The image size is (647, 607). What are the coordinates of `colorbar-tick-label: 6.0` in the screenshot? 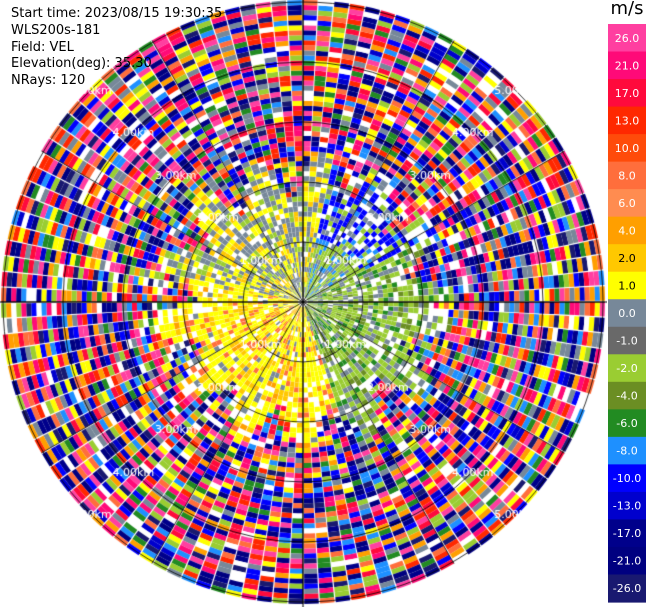 It's located at (627, 203).